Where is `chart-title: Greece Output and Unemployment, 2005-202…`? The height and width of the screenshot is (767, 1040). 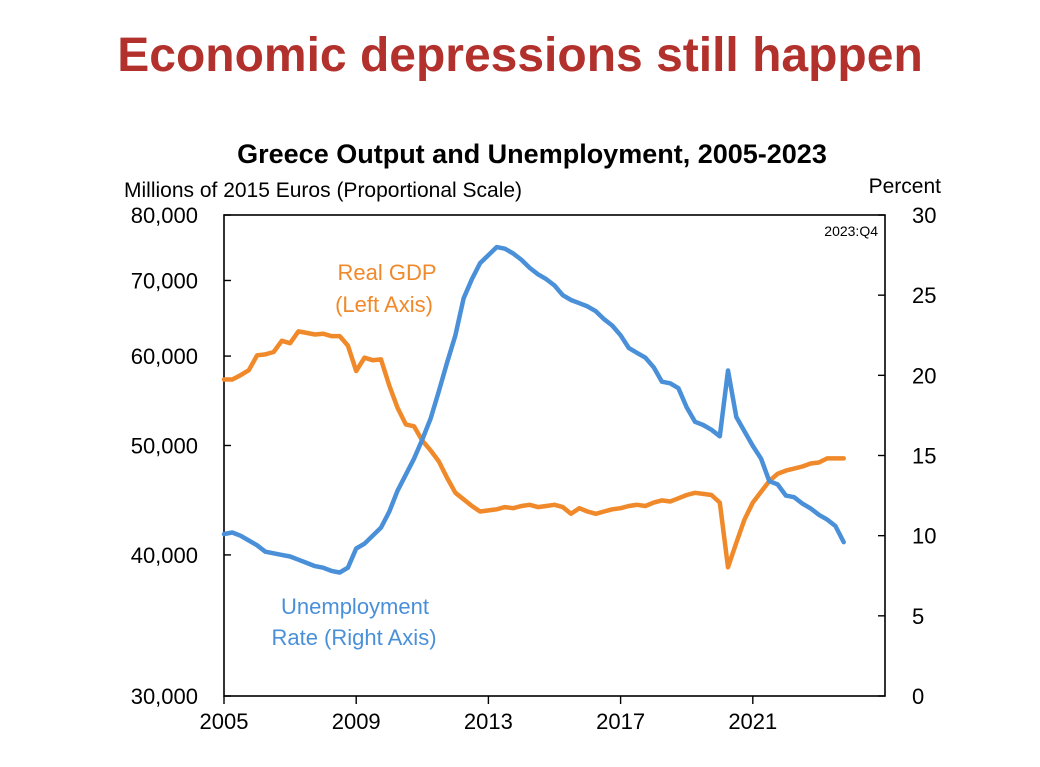 chart-title: Greece Output and Unemployment, 2005-202… is located at coordinates (532, 154).